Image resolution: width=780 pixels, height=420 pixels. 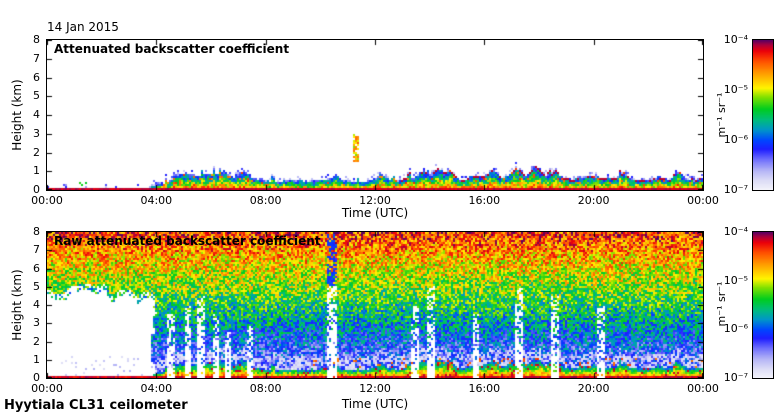 What do you see at coordinates (83, 27) in the screenshot?
I see `date-label: 14 Jan 2015` at bounding box center [83, 27].